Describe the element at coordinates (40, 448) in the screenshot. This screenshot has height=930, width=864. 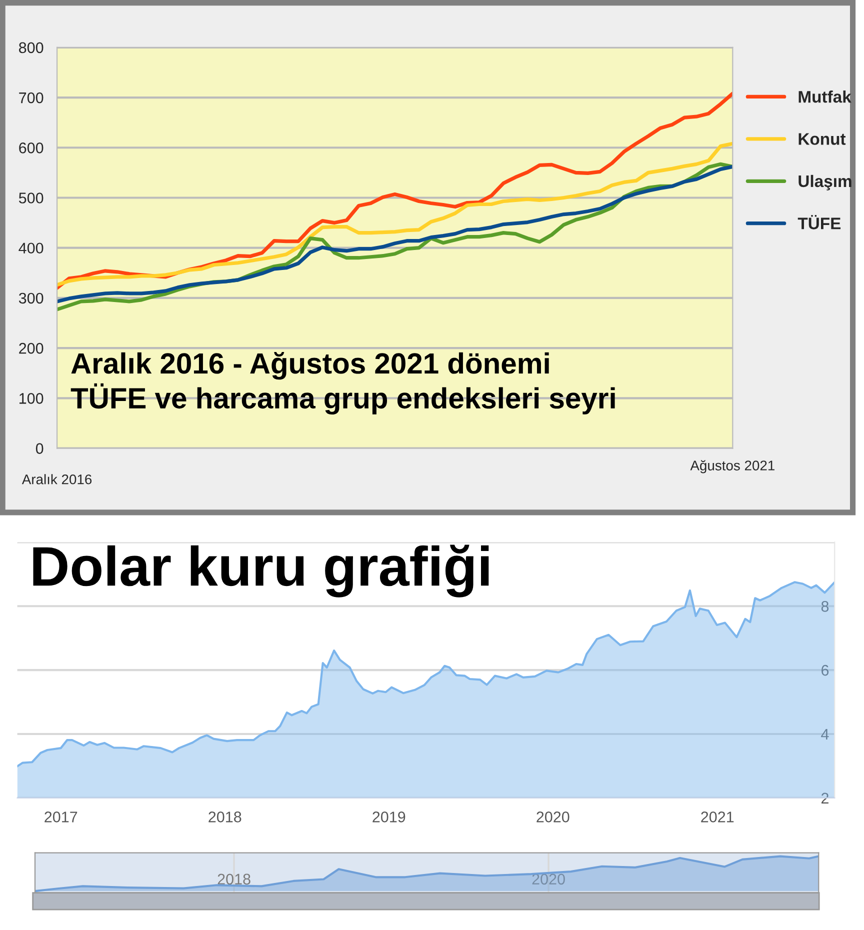
I see `y-tick-label: 0` at that location.